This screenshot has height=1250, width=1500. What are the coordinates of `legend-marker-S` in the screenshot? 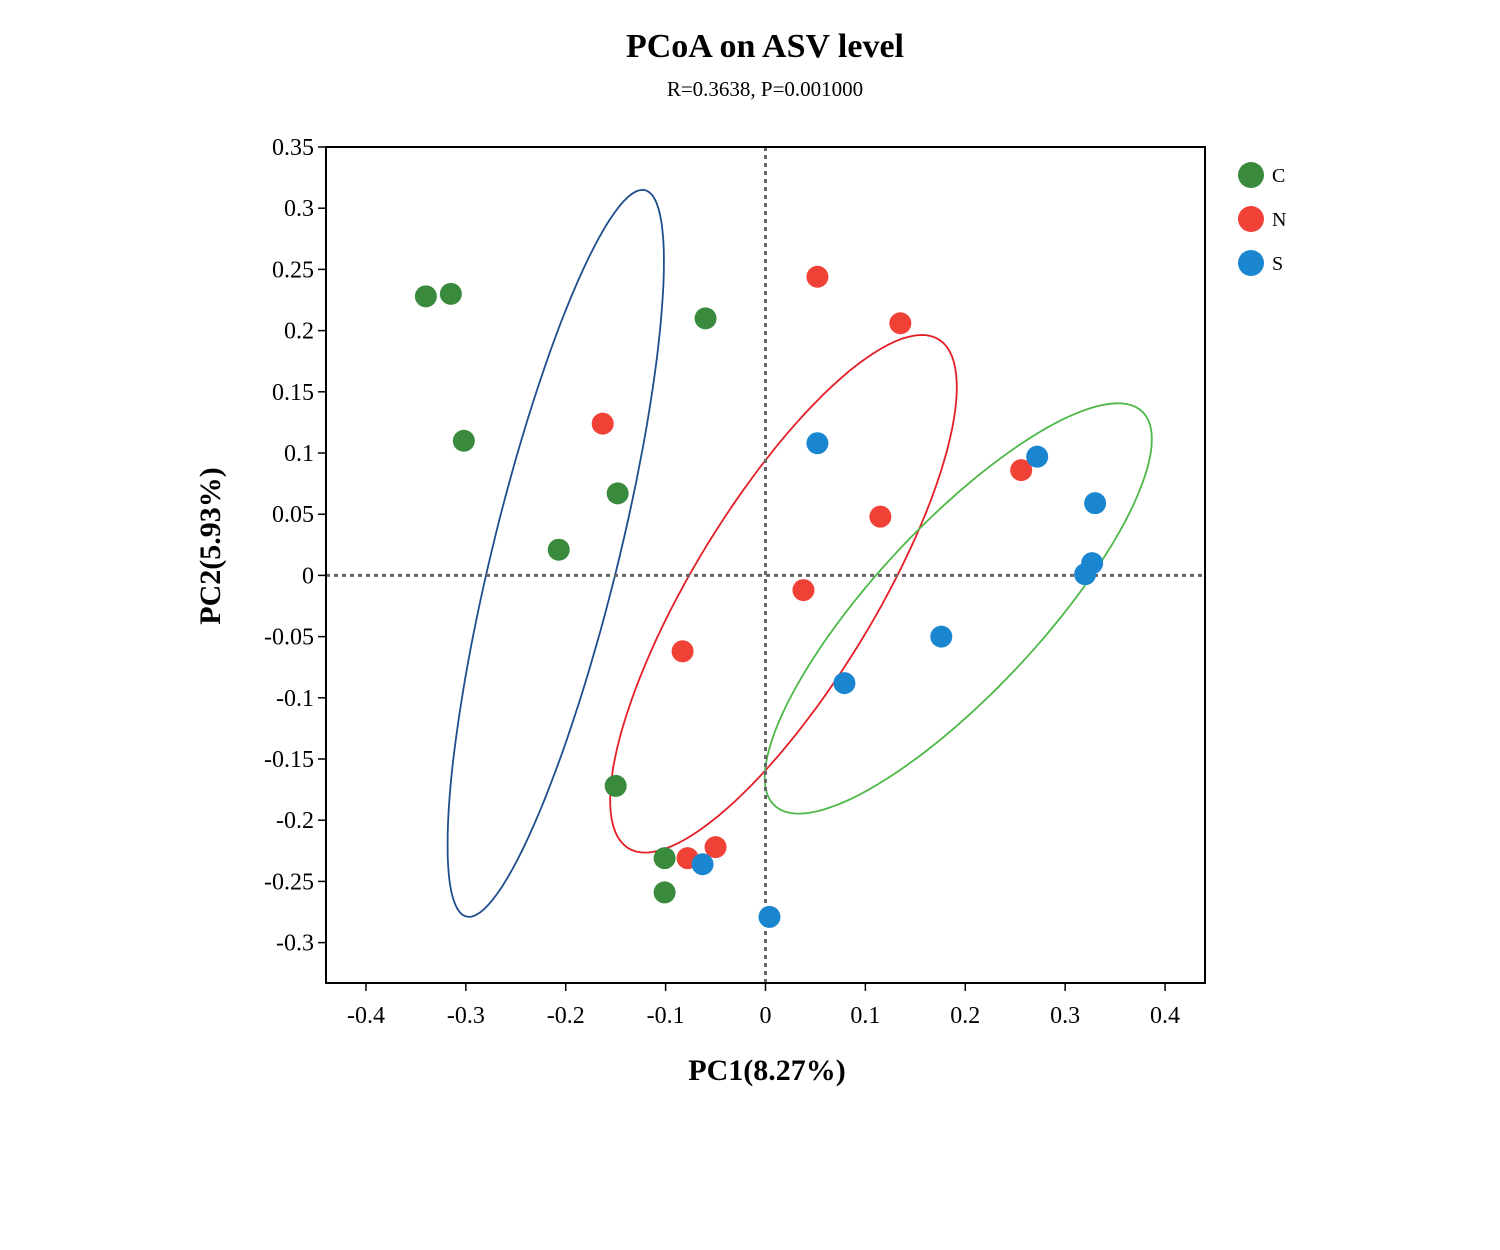 It's located at (1251, 263).